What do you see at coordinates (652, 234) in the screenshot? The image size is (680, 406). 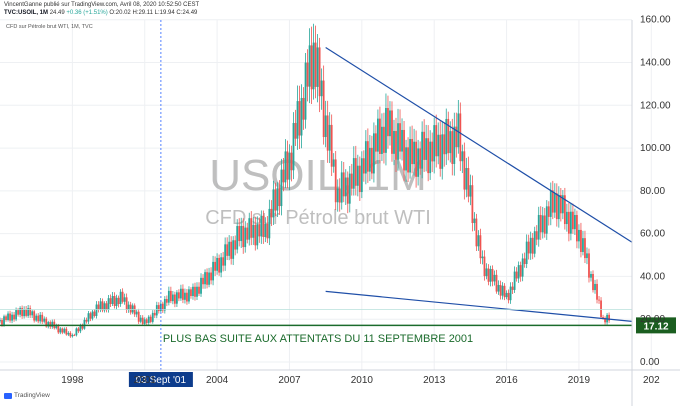 I see `y-tick-label: 60.00` at bounding box center [652, 234].